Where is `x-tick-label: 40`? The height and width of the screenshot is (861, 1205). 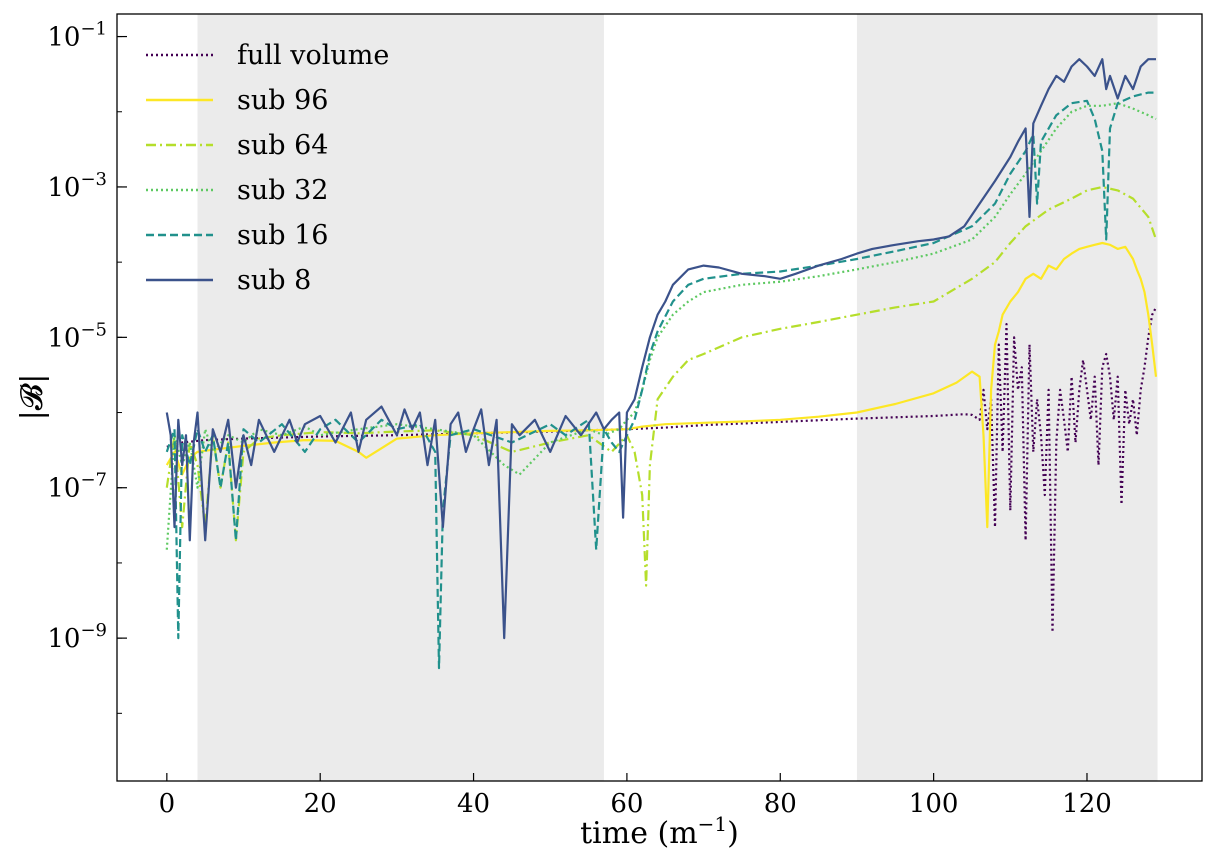 x-tick-label: 40 is located at coordinates (473, 804).